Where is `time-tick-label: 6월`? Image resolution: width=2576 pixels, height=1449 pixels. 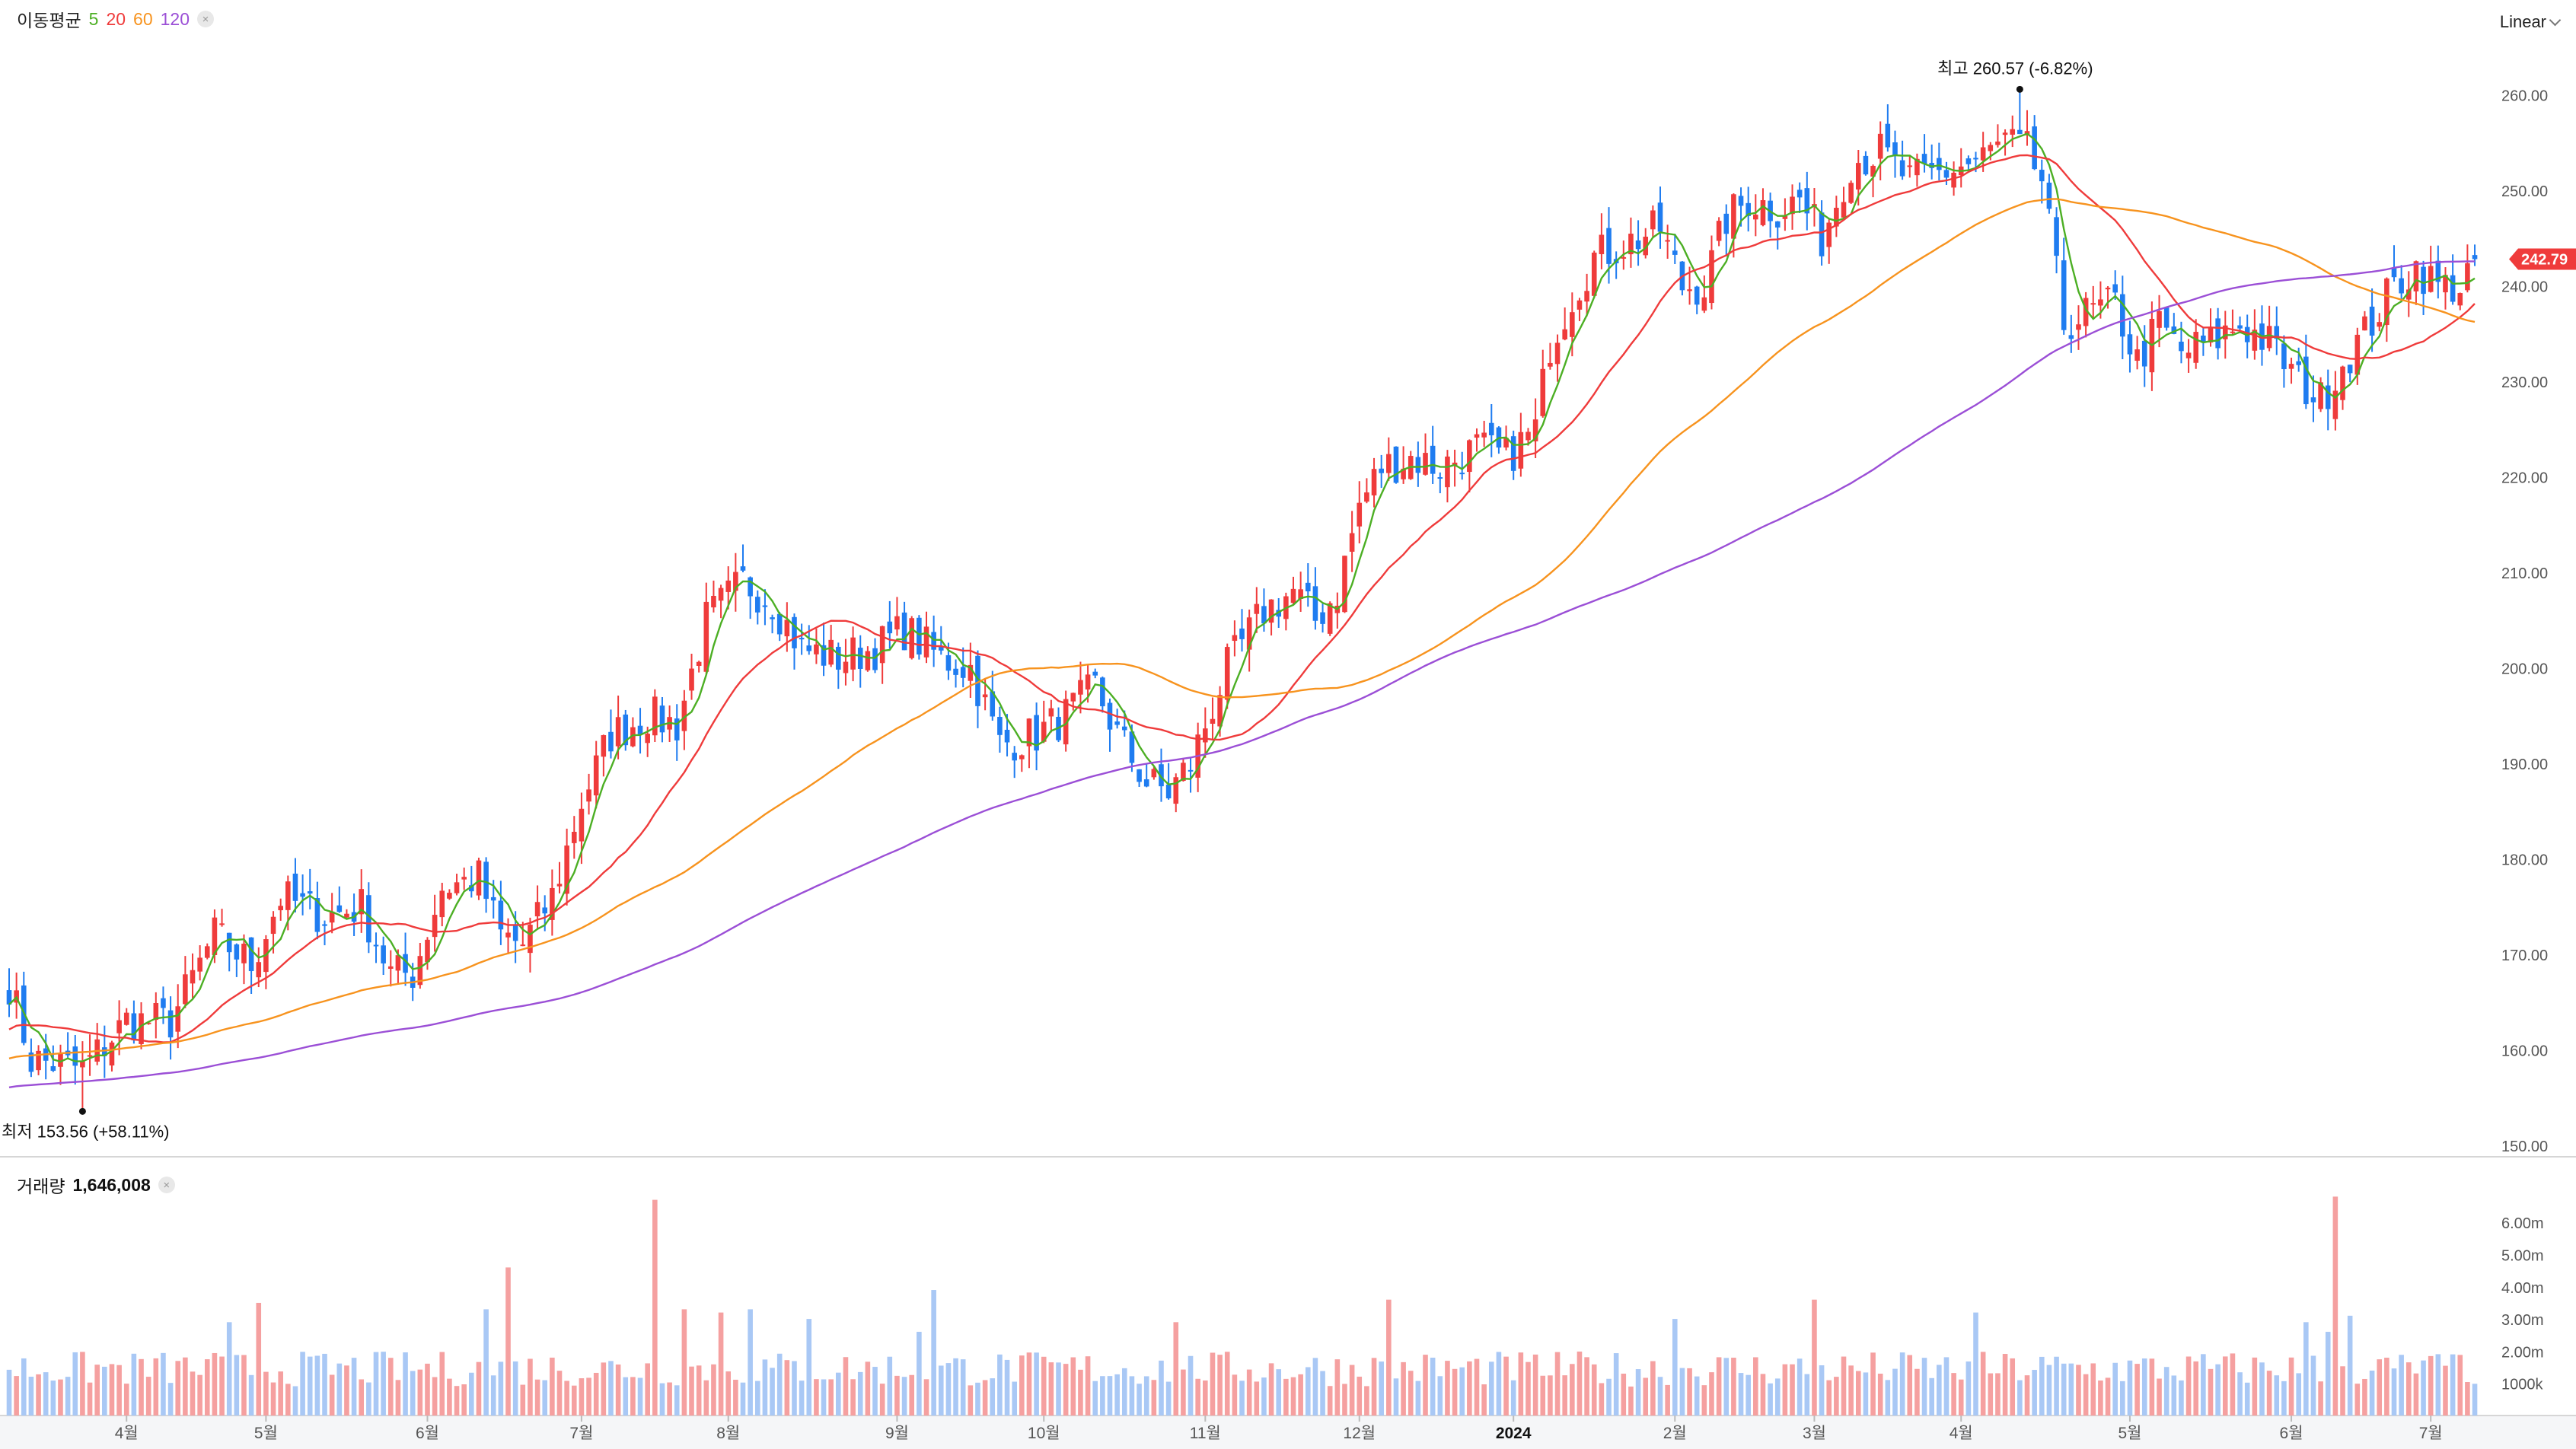 time-tick-label: 6월 is located at coordinates (427, 1433).